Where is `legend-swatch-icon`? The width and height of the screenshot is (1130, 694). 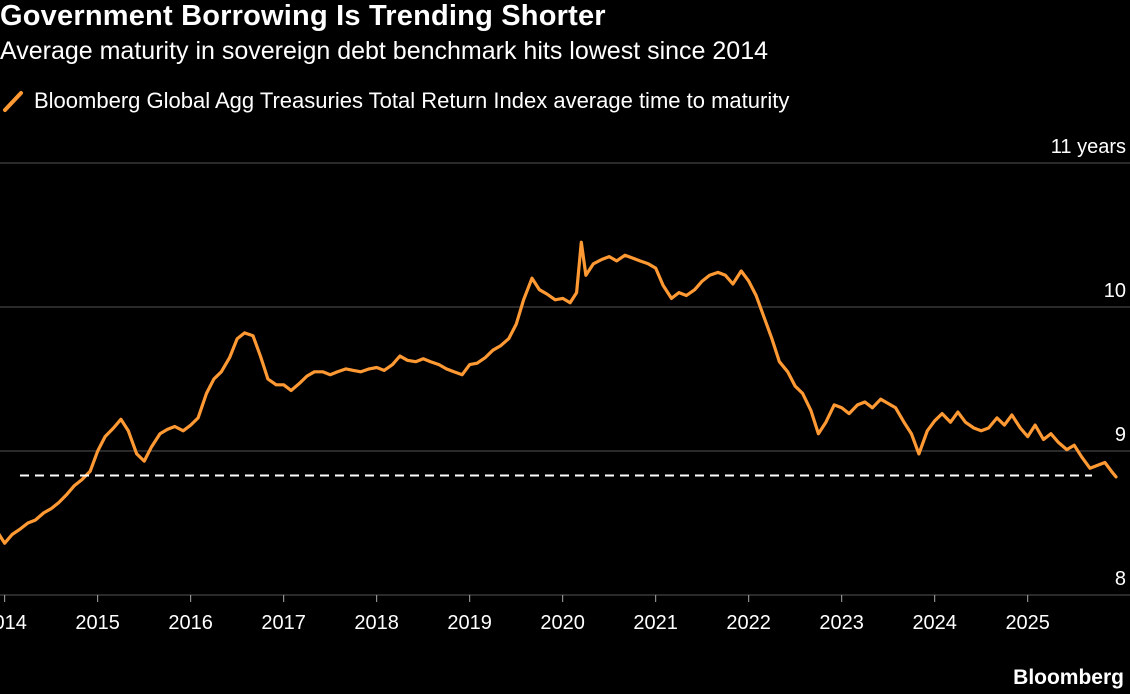 legend-swatch-icon is located at coordinates (13, 101).